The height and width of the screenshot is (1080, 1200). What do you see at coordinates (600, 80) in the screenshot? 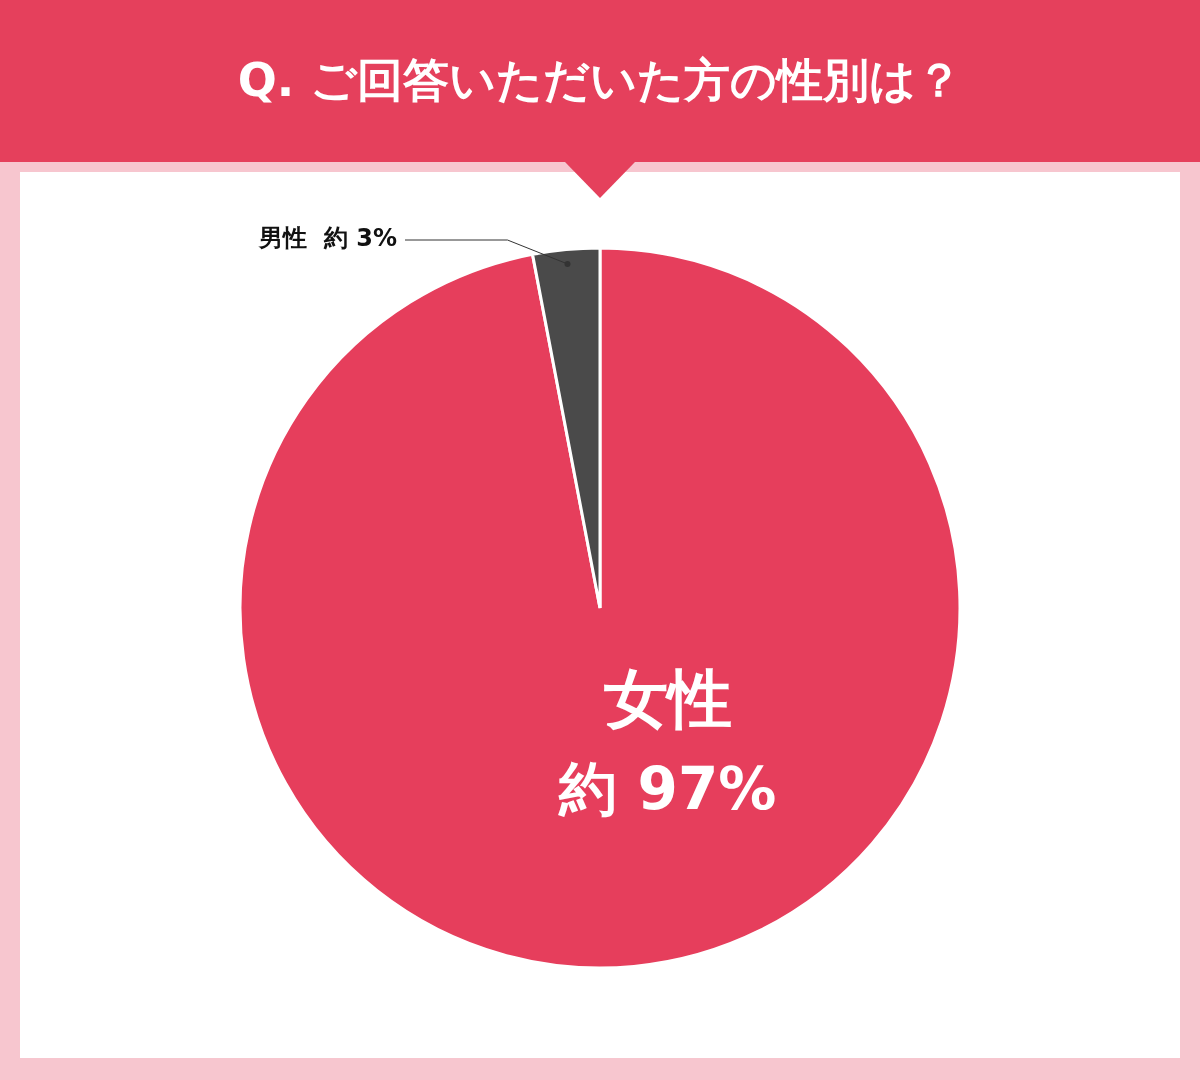
I see `chart-title: Q. ご回答いただいた方の性別は？` at bounding box center [600, 80].